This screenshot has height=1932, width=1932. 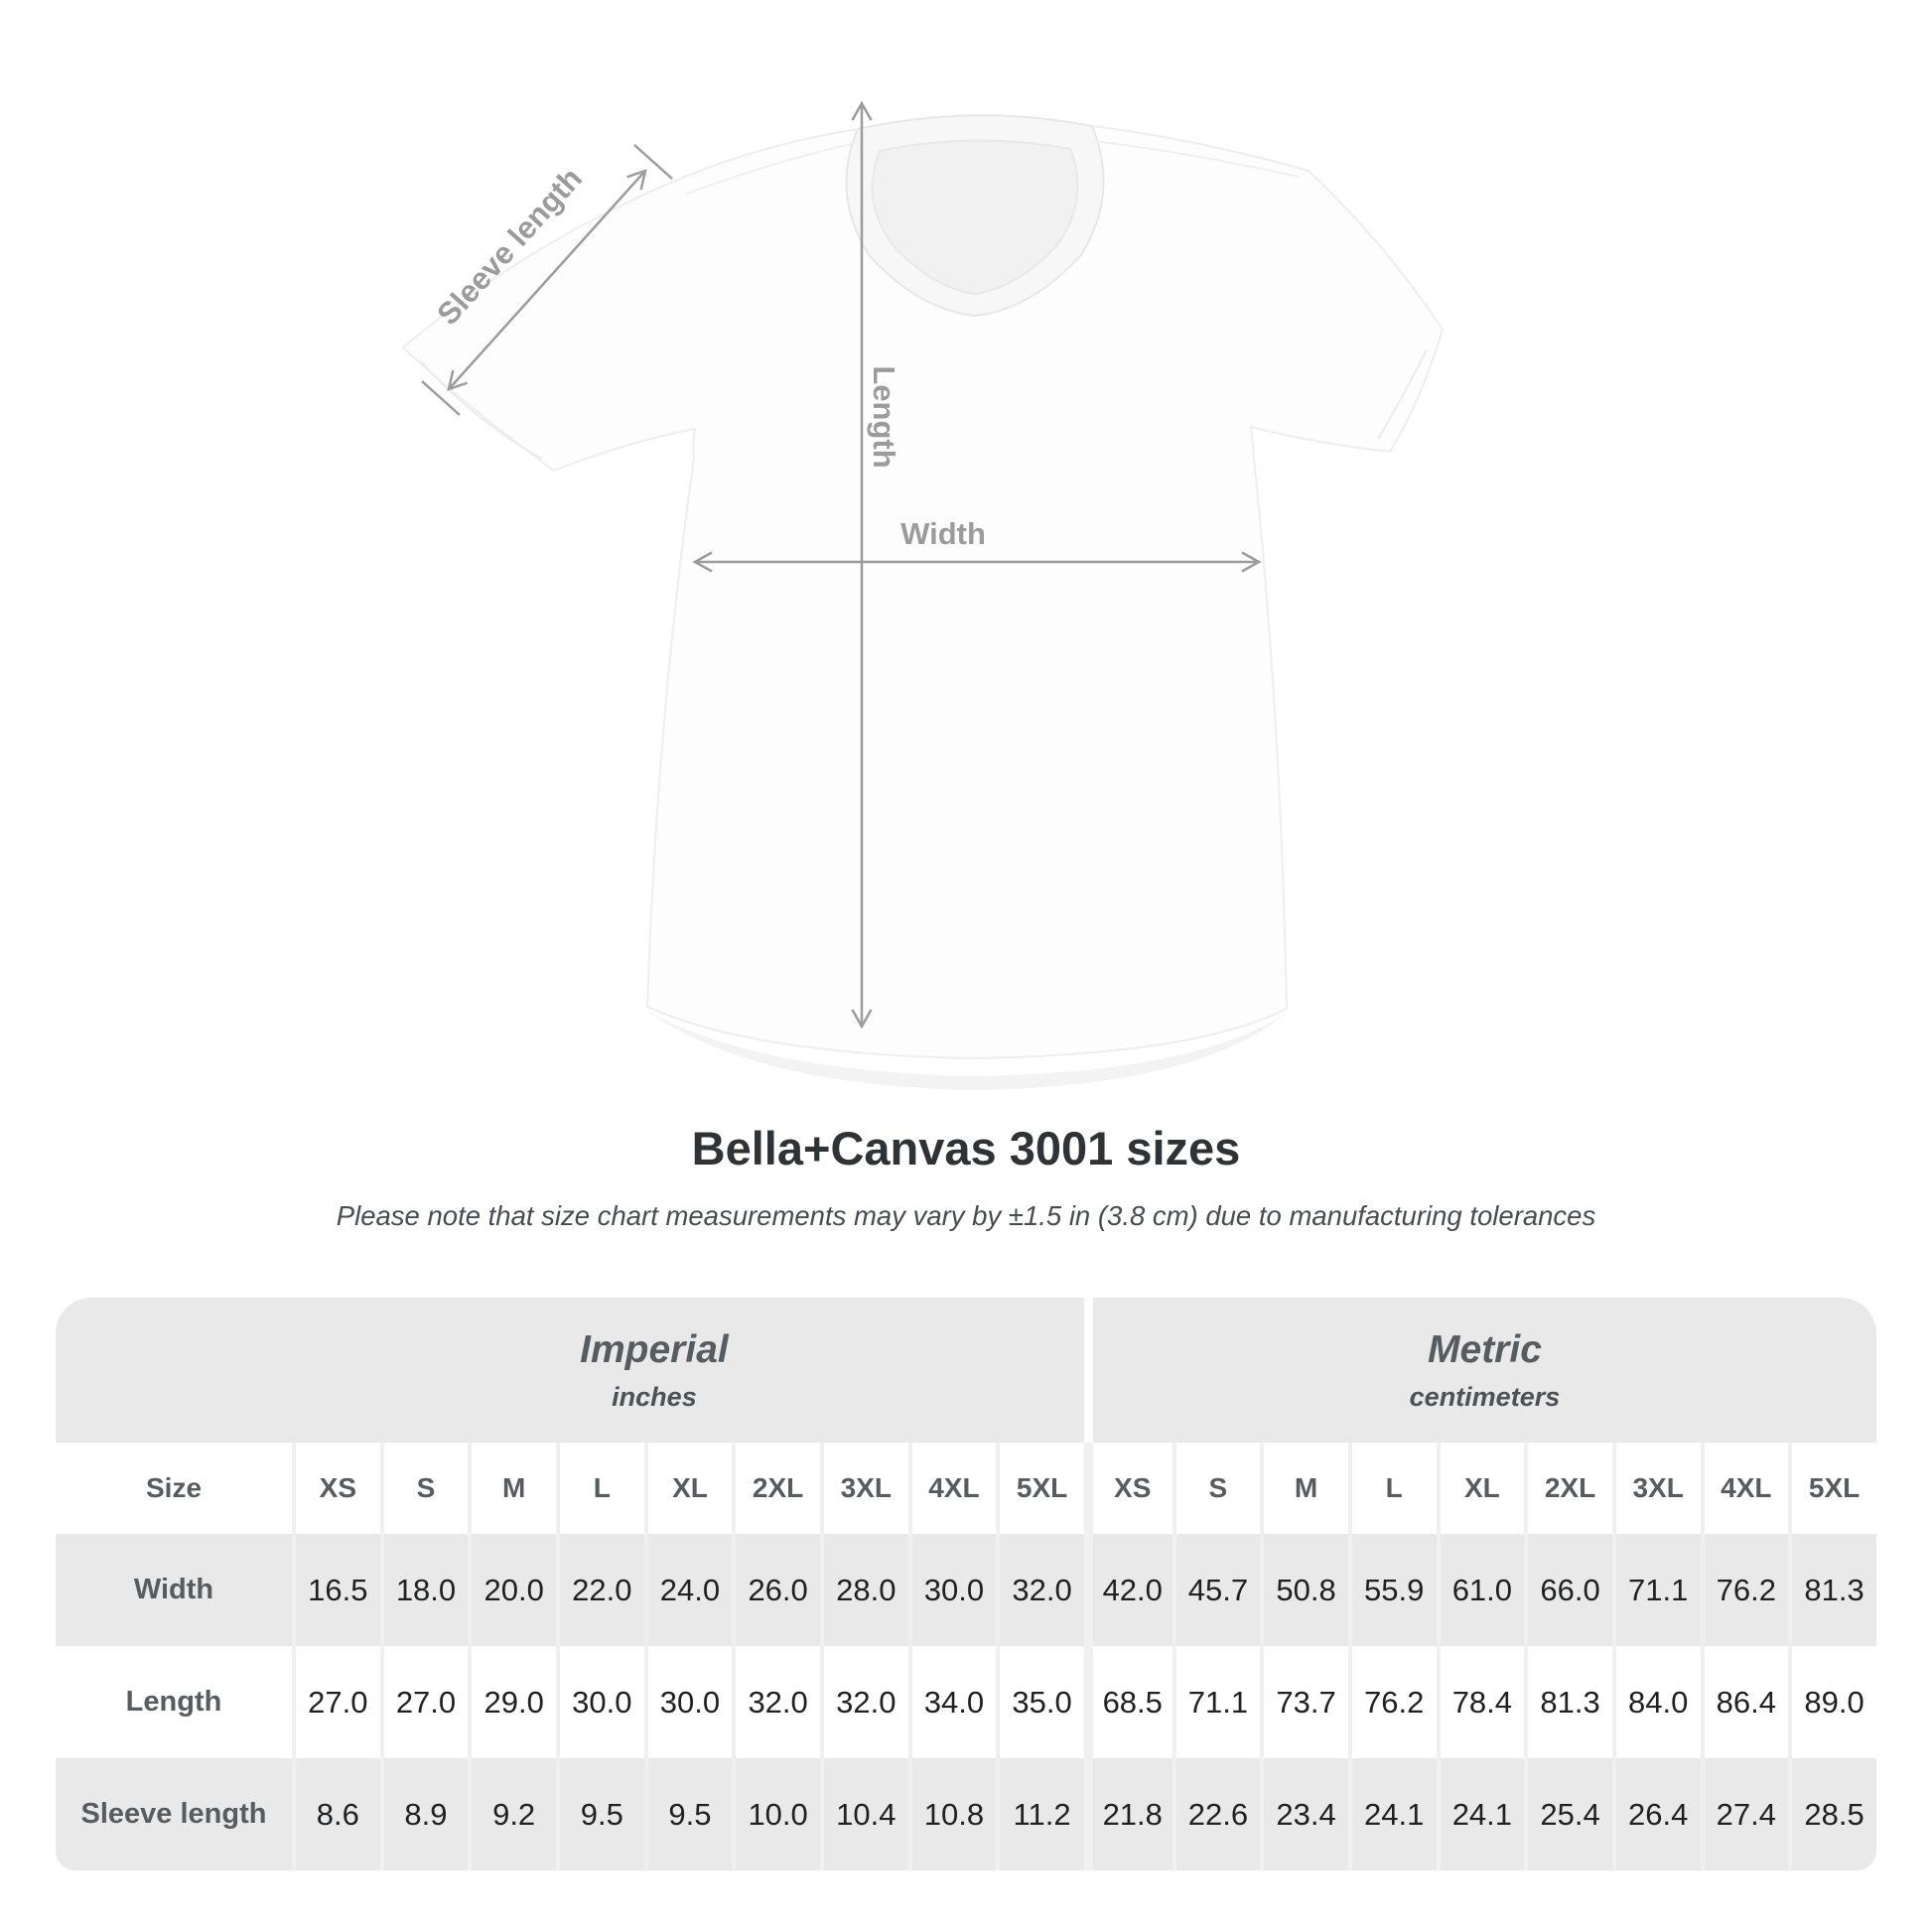 What do you see at coordinates (441, 398) in the screenshot?
I see `sleeve-arrow-tick-bottom` at bounding box center [441, 398].